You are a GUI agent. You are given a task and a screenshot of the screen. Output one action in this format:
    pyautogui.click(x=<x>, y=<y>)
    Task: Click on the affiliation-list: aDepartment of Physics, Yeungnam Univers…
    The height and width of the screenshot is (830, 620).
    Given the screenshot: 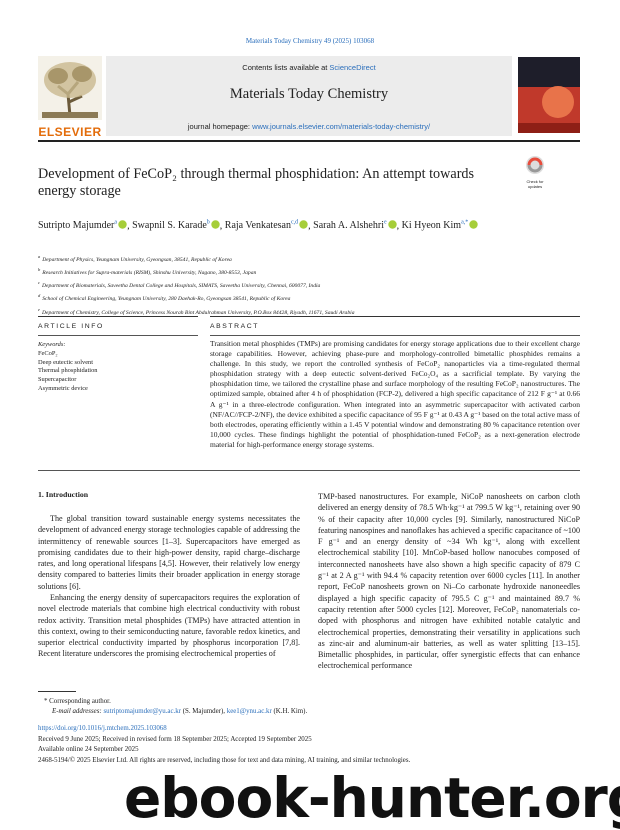 What is the action you would take?
    pyautogui.click(x=308, y=285)
    